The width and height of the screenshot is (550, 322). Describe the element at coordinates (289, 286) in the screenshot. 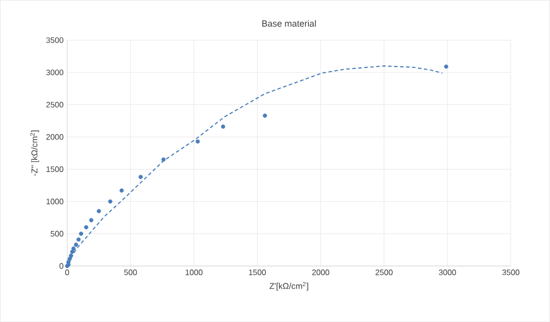

I see `x-axis-title: Z'[kΩ/cm$^{2}$]` at that location.